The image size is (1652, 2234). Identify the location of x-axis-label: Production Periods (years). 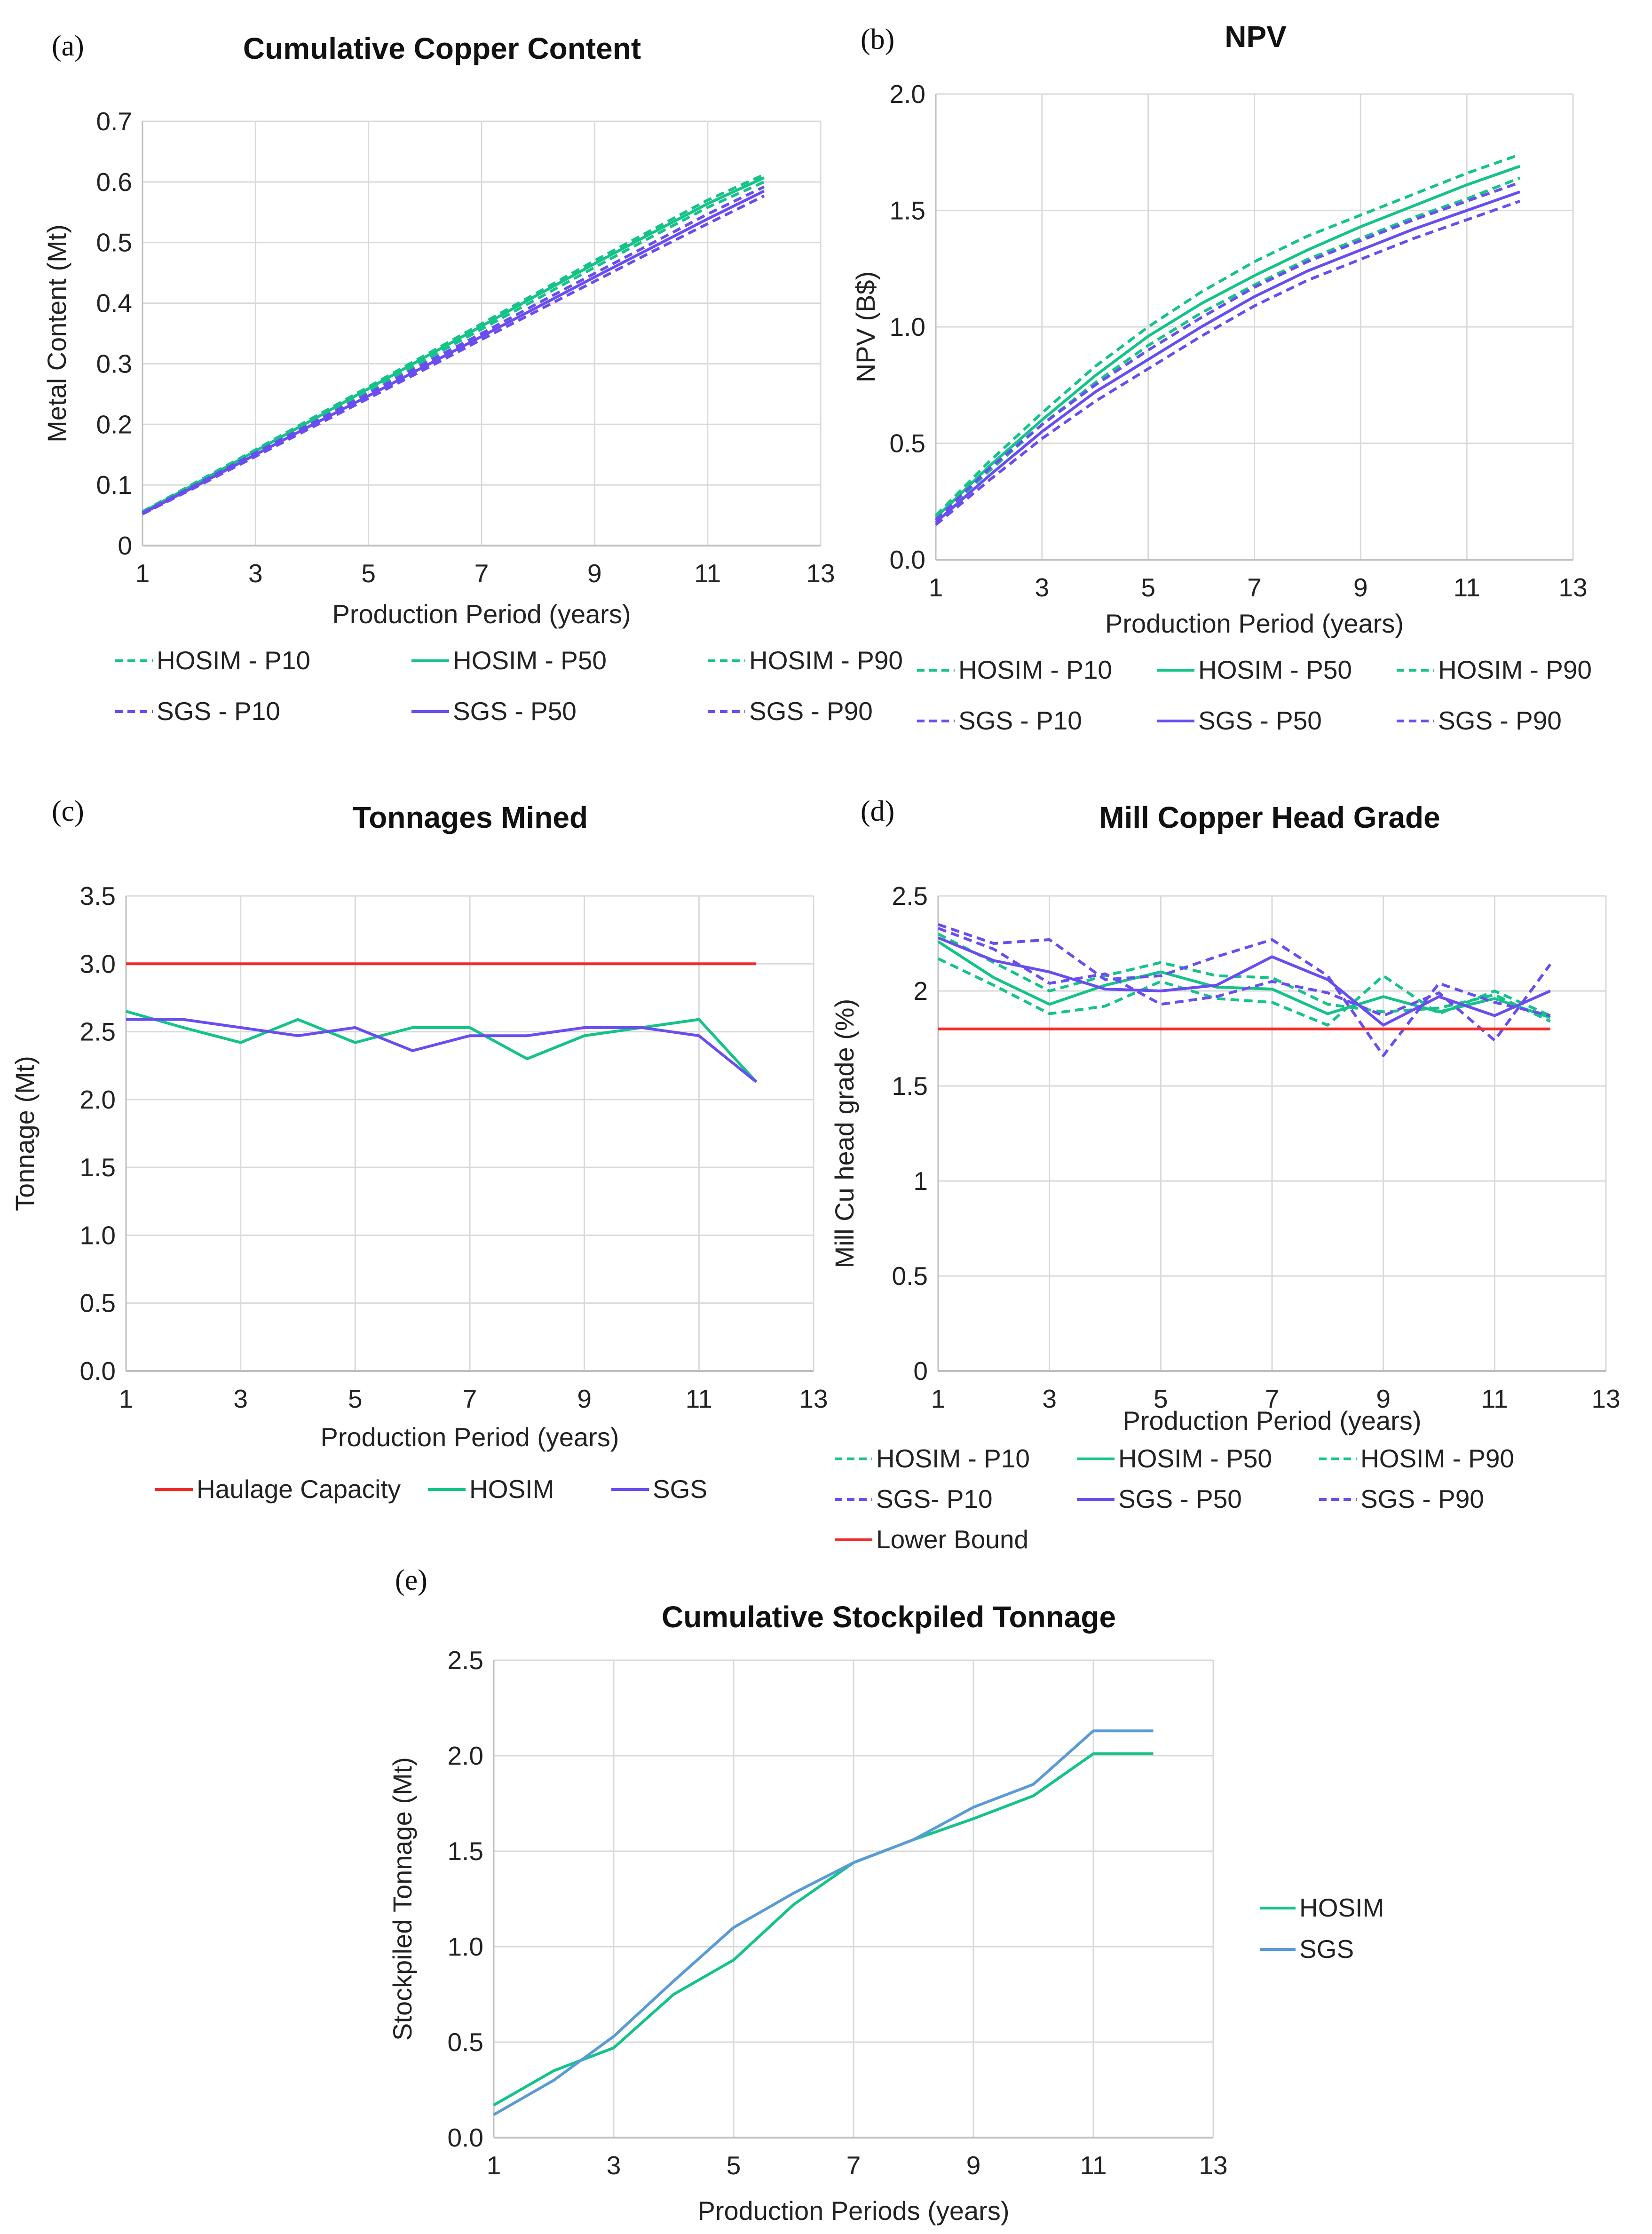
(854, 2211).